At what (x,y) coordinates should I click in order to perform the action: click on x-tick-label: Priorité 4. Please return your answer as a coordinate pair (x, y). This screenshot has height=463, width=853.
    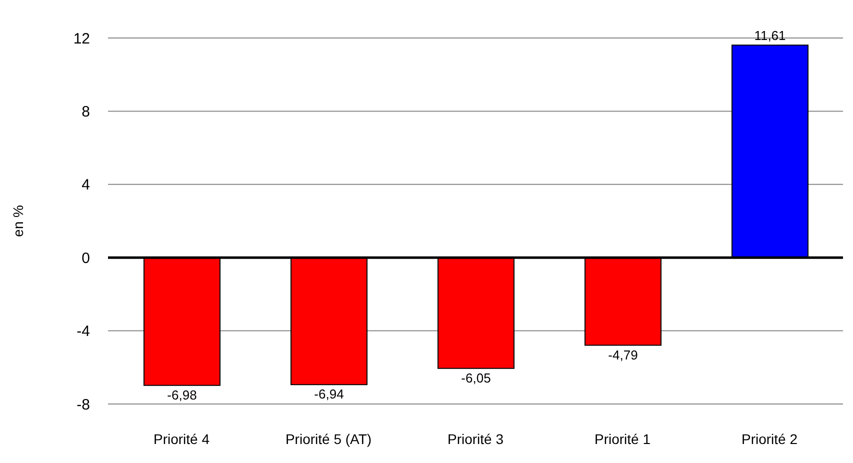
    Looking at the image, I should click on (181, 438).